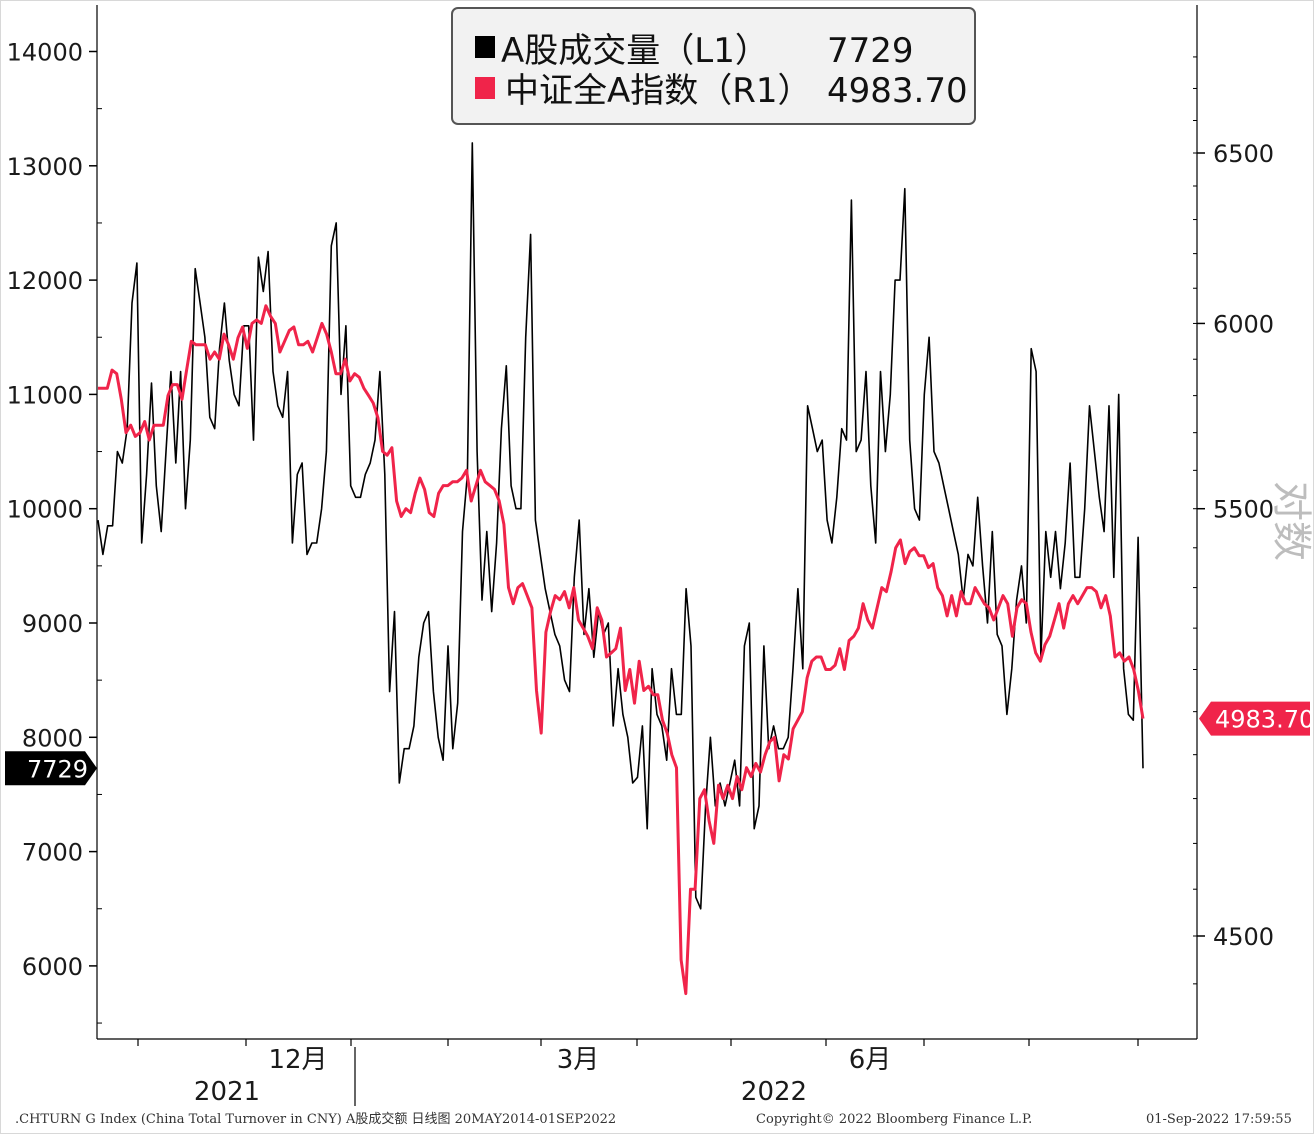 The width and height of the screenshot is (1314, 1137). I want to click on footer-timestamp: 01-Sep-2022 17:59:55, so click(1219, 1119).